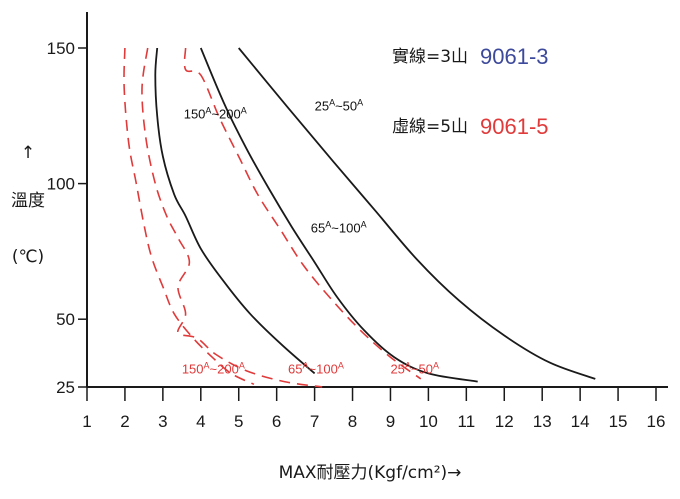 The image size is (680, 499). What do you see at coordinates (514, 56) in the screenshot?
I see `legend-solid-code: 9061-3` at bounding box center [514, 56].